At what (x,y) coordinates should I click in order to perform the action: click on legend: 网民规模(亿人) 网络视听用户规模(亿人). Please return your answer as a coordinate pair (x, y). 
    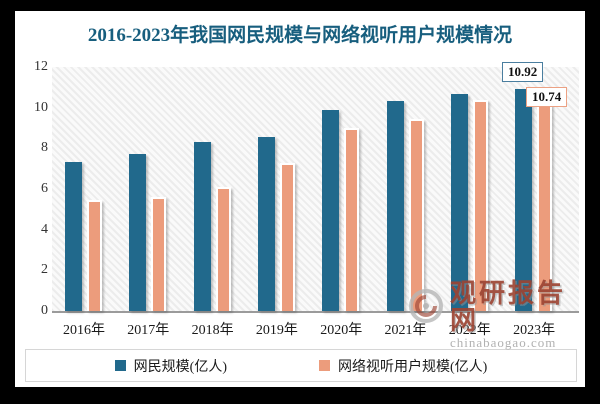
    Looking at the image, I should click on (301, 365).